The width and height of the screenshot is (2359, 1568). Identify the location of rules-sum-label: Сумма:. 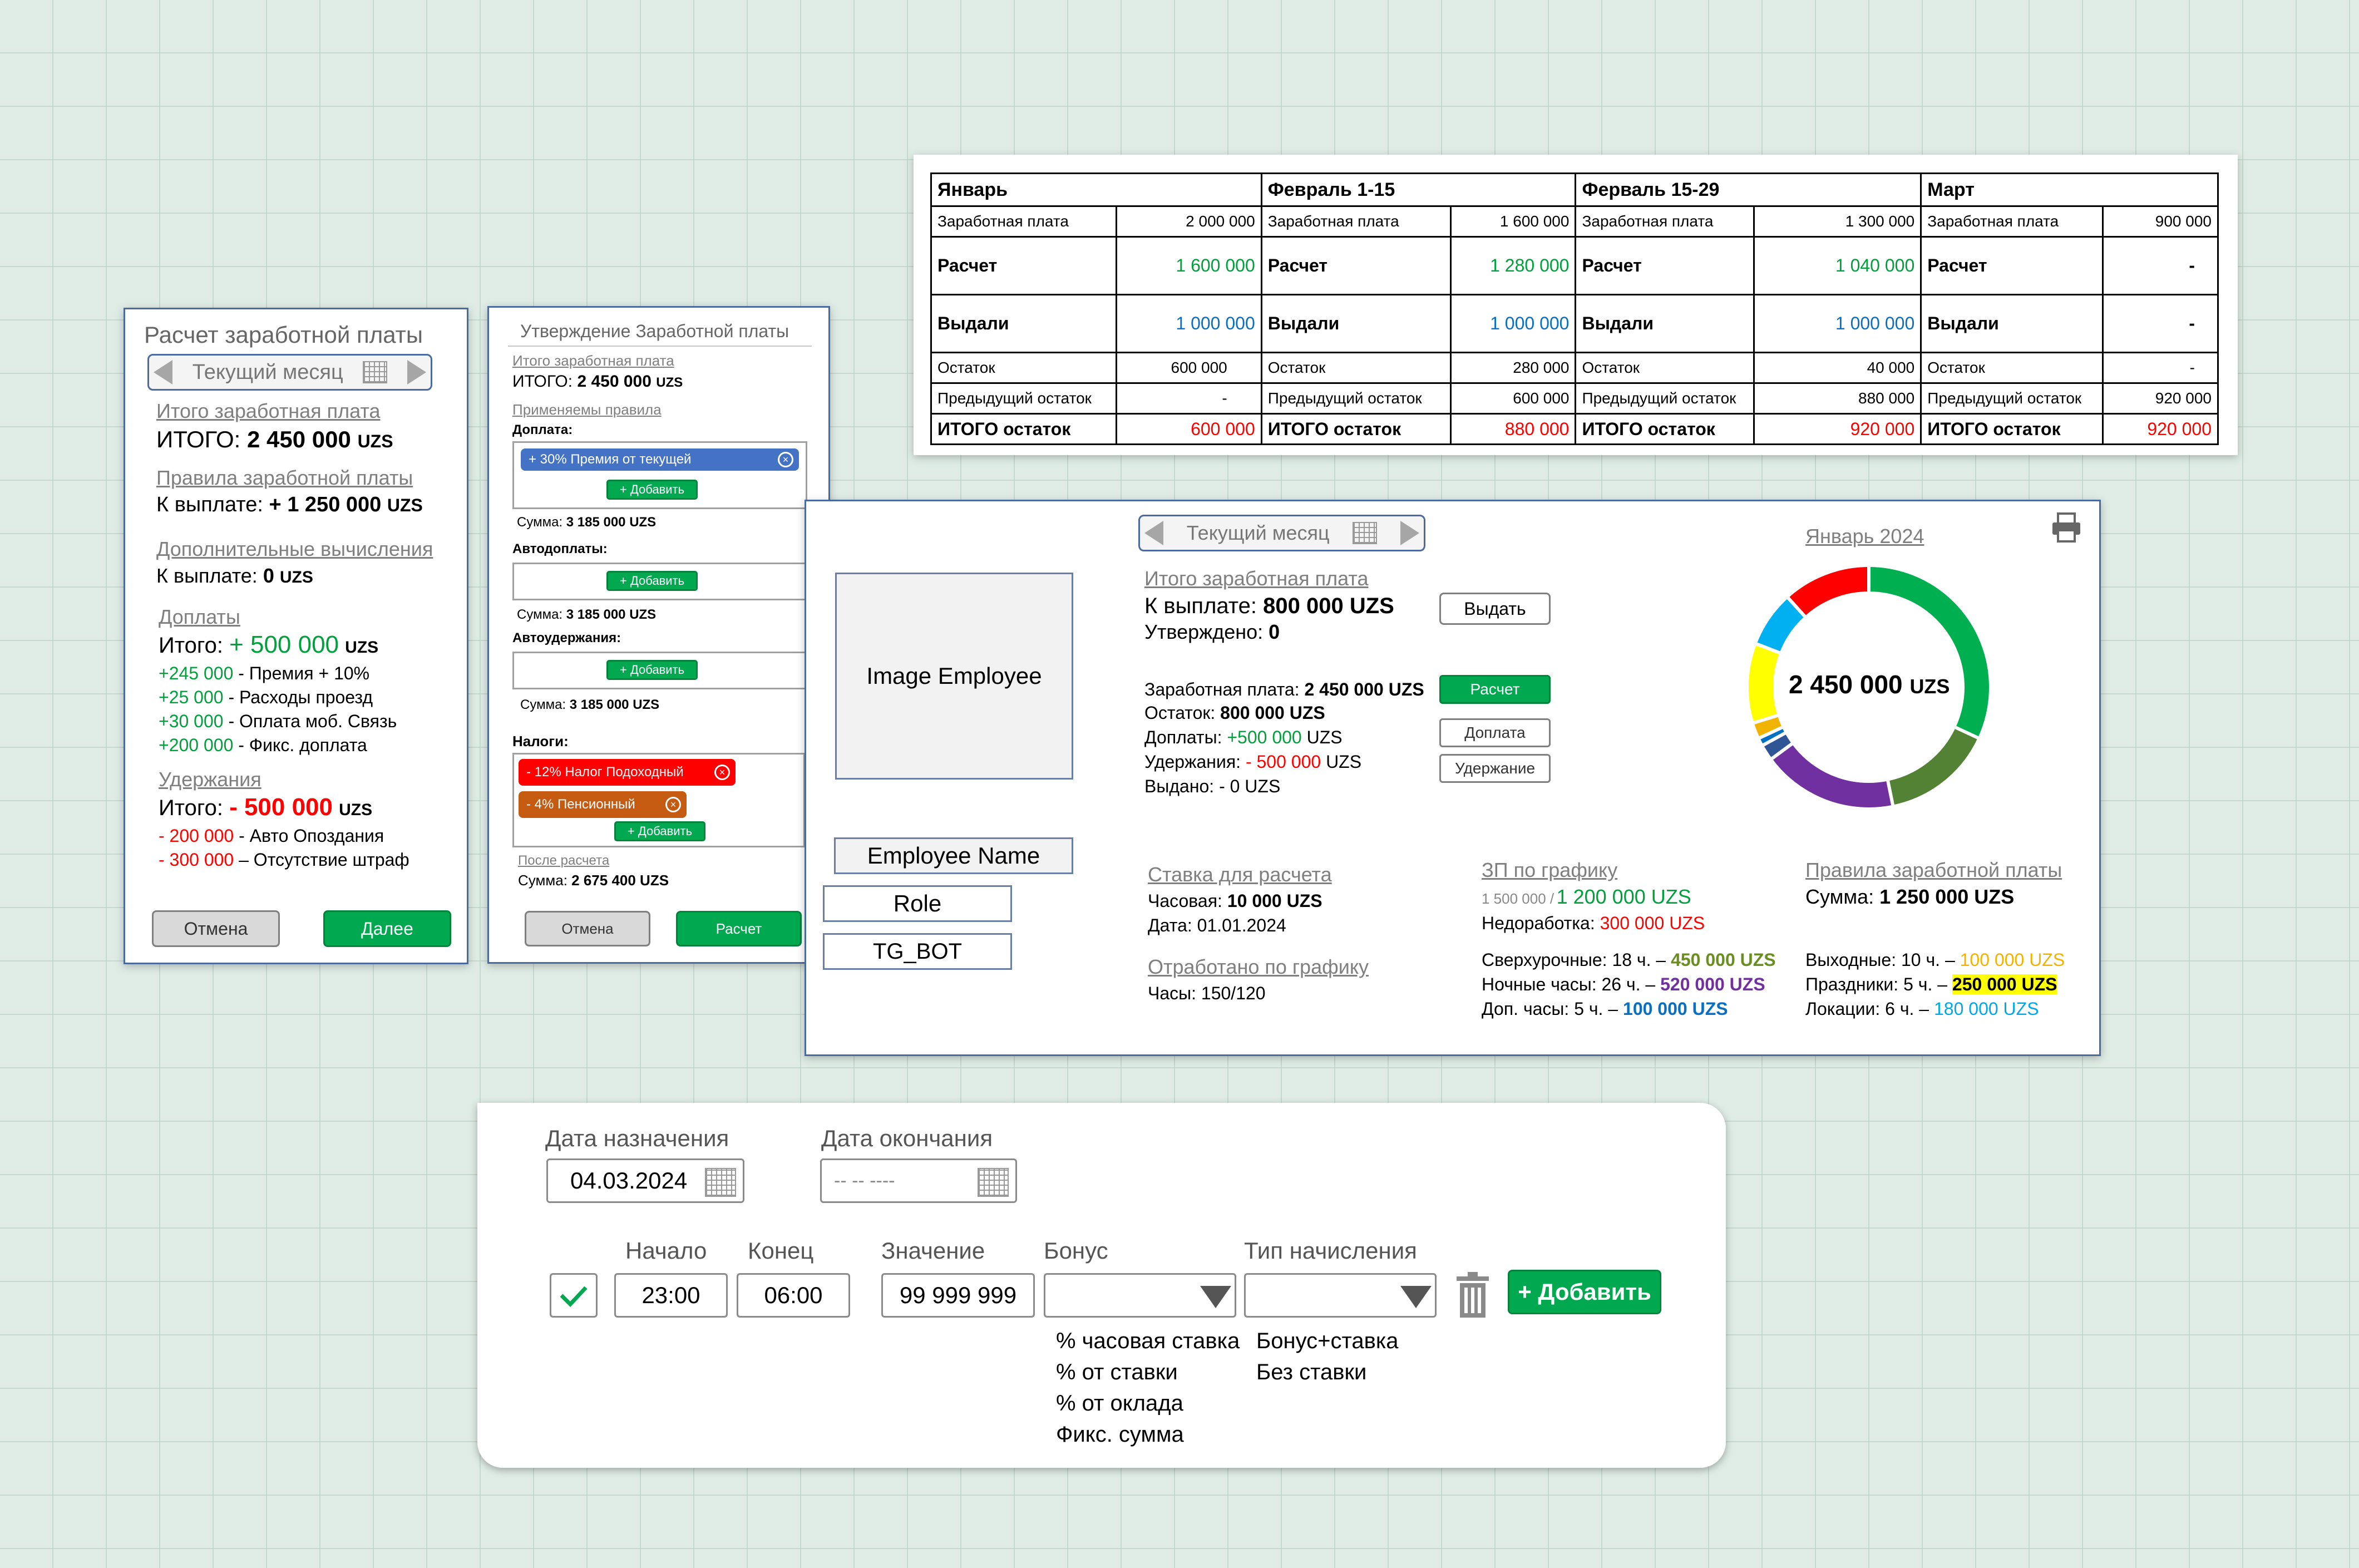
(1840, 896).